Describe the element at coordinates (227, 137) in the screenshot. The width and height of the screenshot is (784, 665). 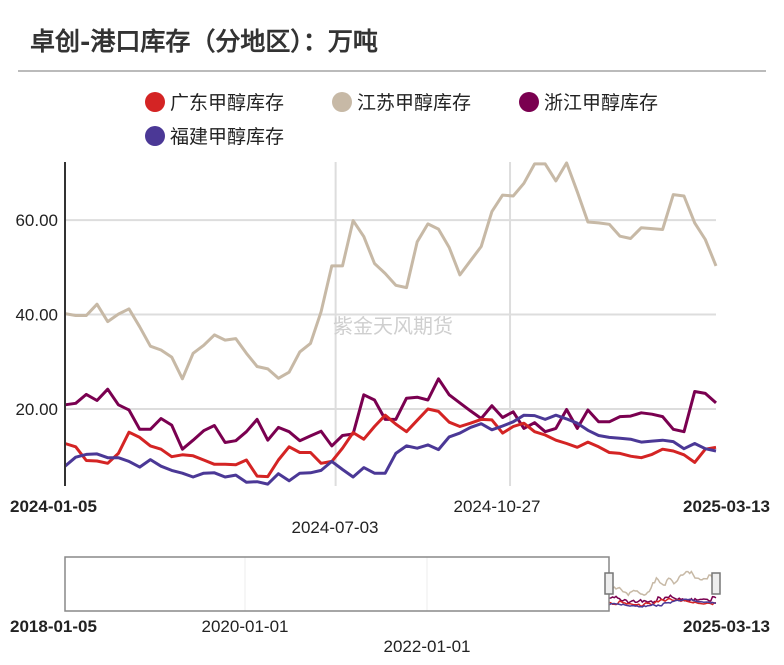
I see `legend-label: 福建甲醇库存` at that location.